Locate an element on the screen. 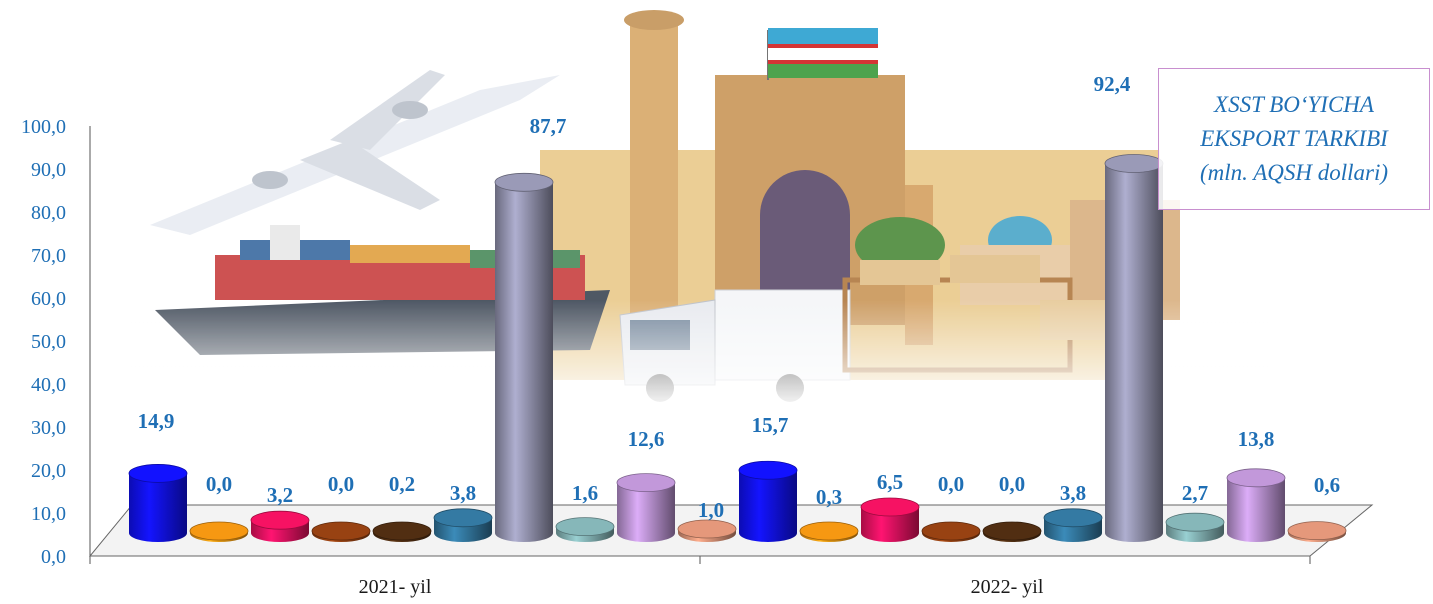 The height and width of the screenshot is (604, 1433). bar-value-label: 6,5 is located at coordinates (890, 482).